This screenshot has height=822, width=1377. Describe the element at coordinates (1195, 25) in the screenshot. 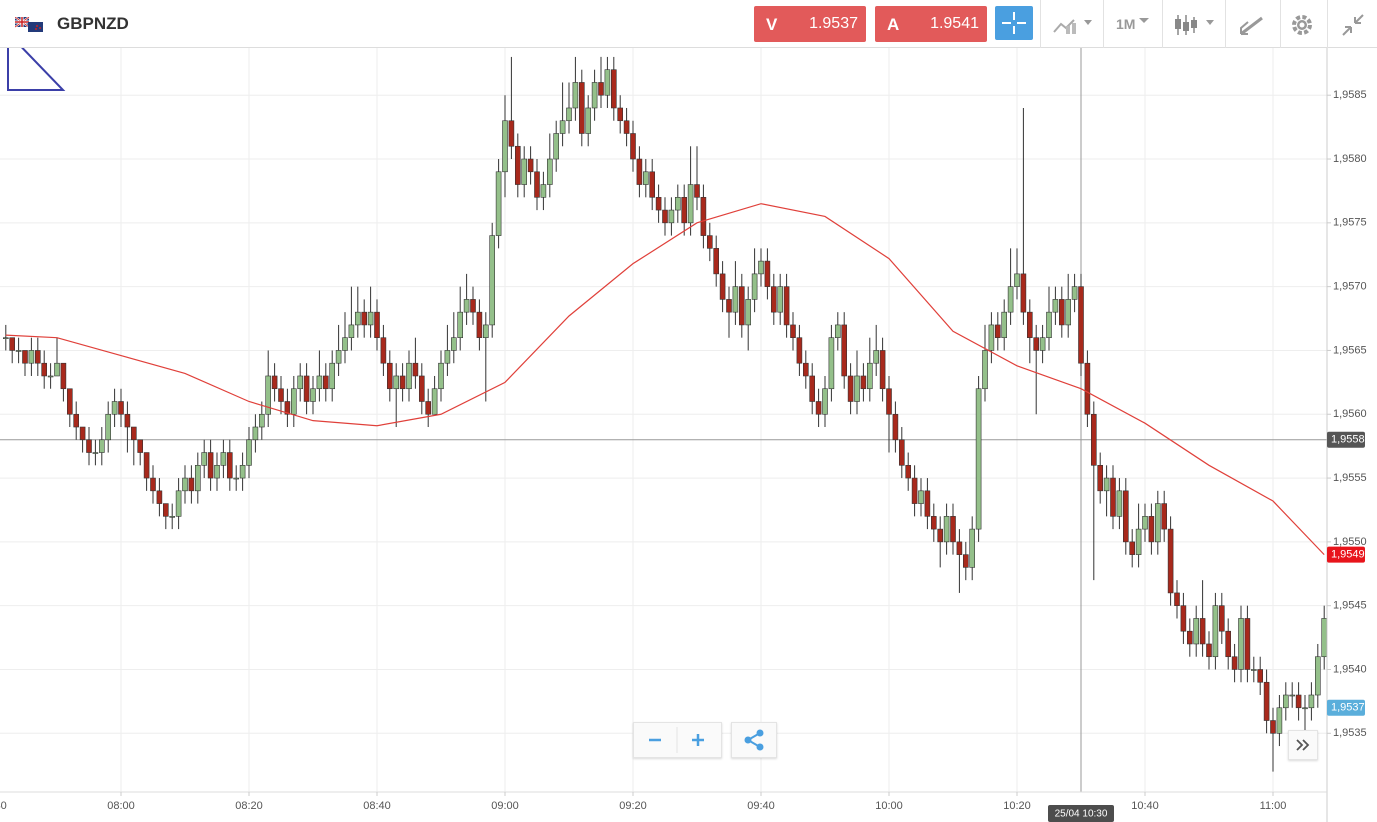

I see `candle-type-button` at that location.